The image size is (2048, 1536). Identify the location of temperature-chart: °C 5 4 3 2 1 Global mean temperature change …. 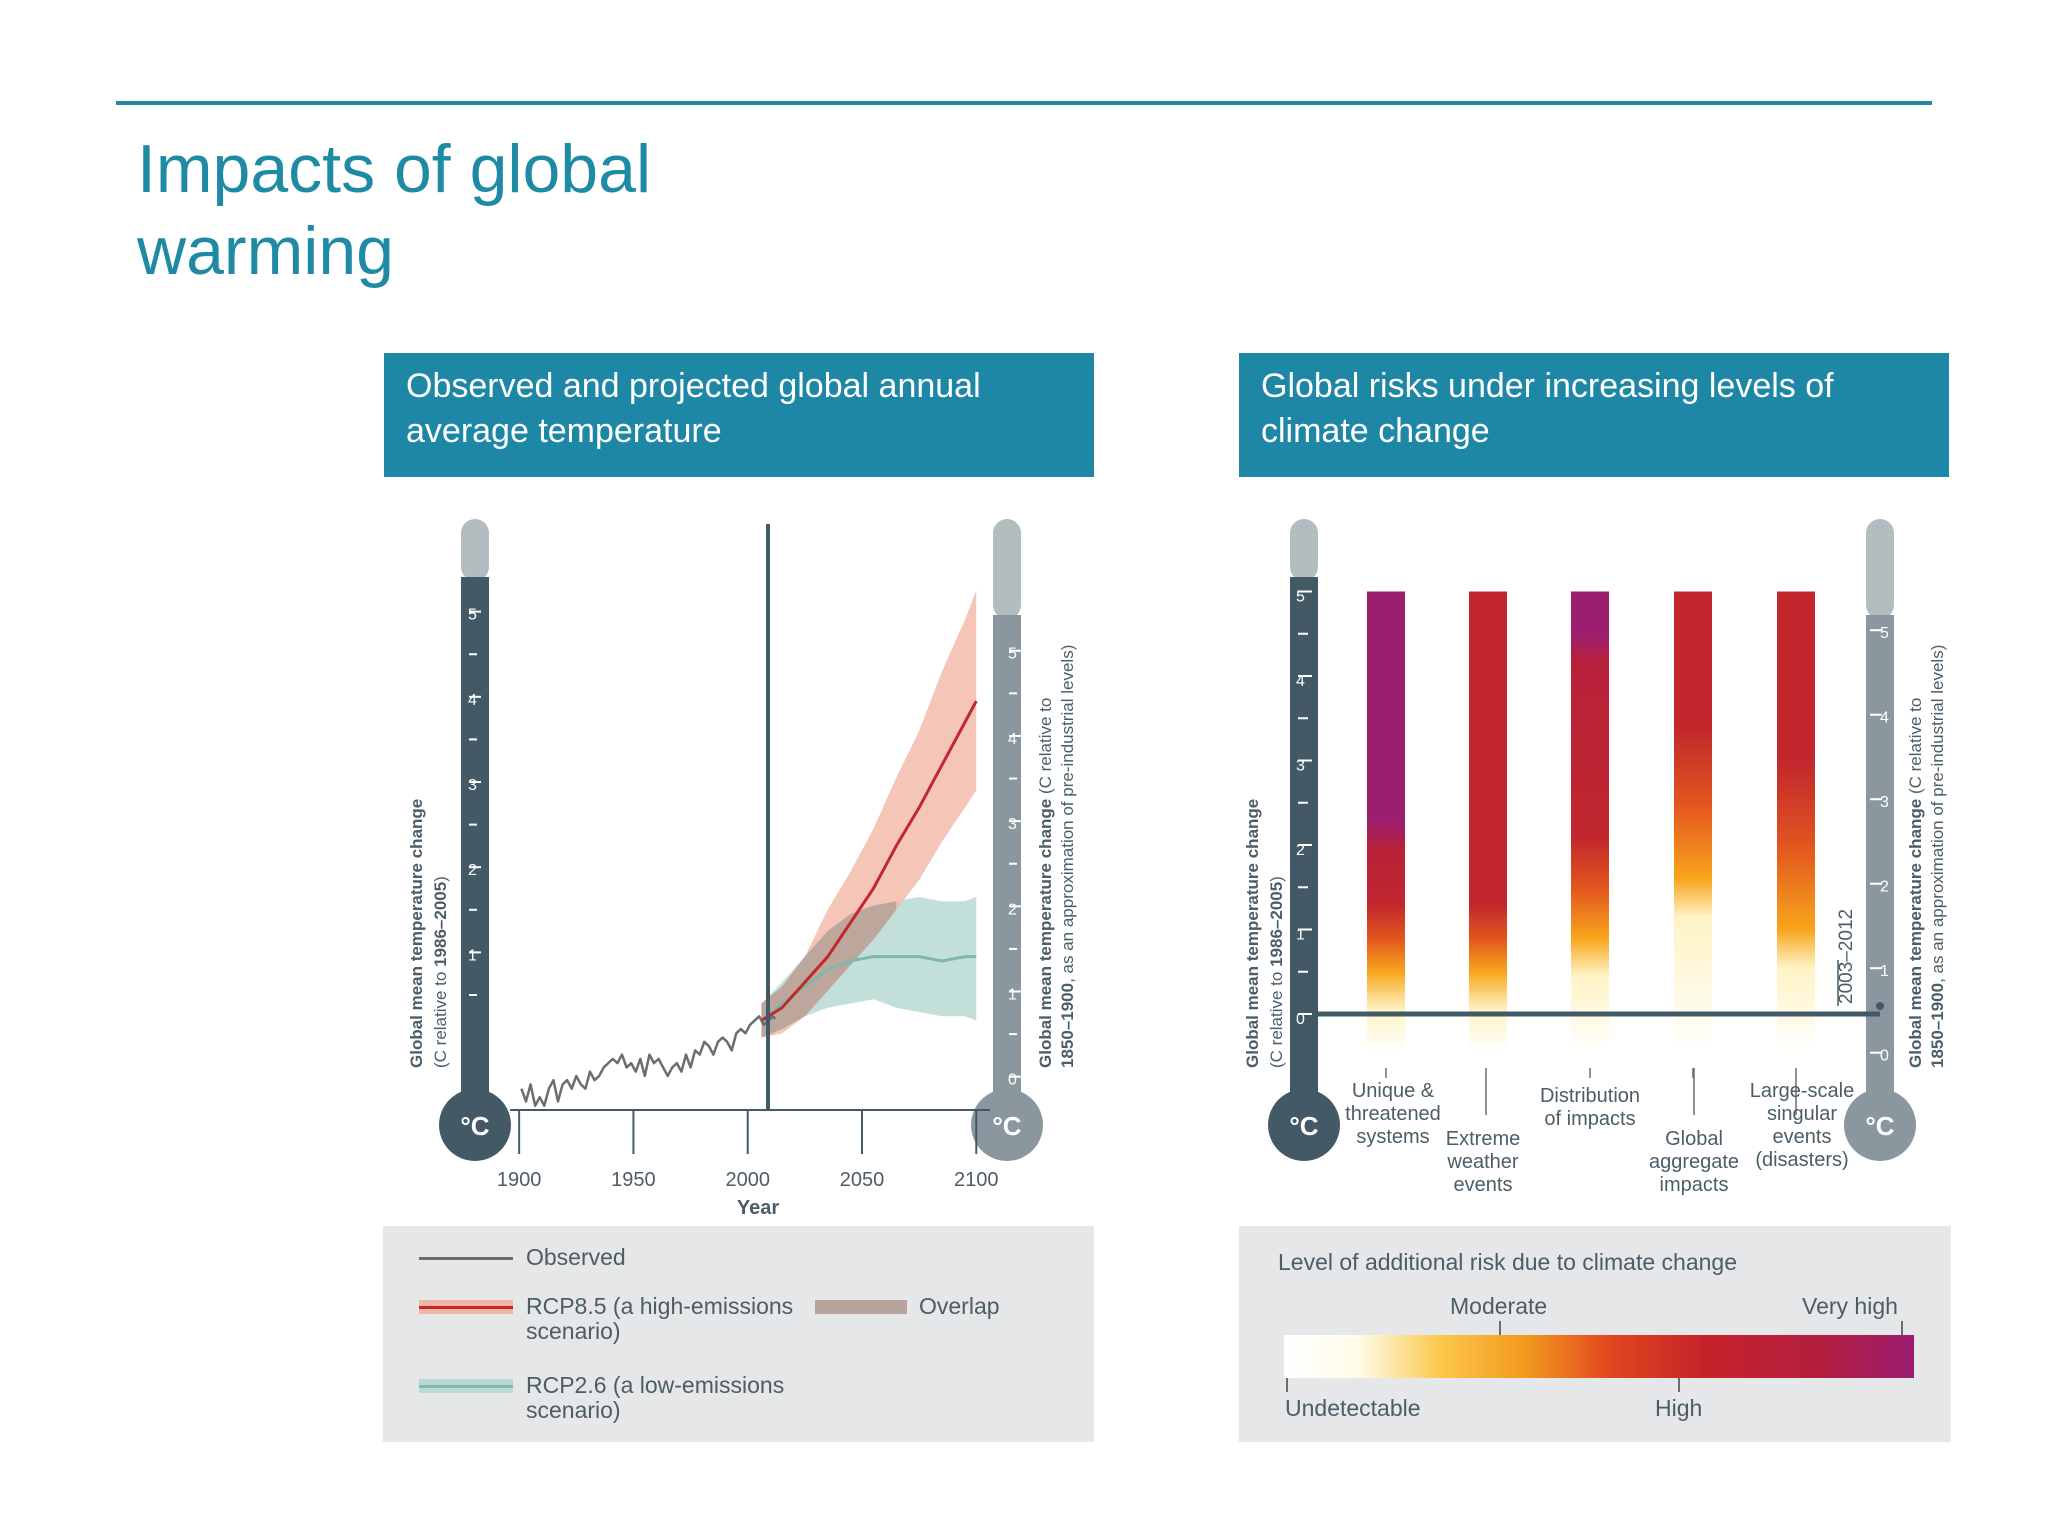
(742, 869).